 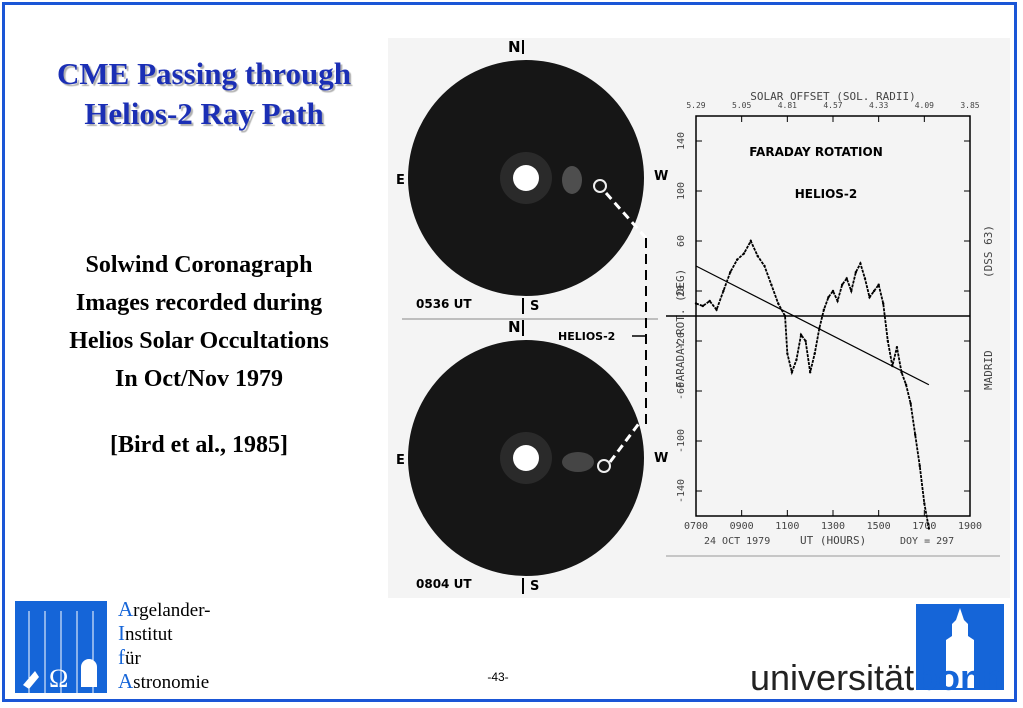 I want to click on x-tick-label: 1100, so click(x=787, y=526).